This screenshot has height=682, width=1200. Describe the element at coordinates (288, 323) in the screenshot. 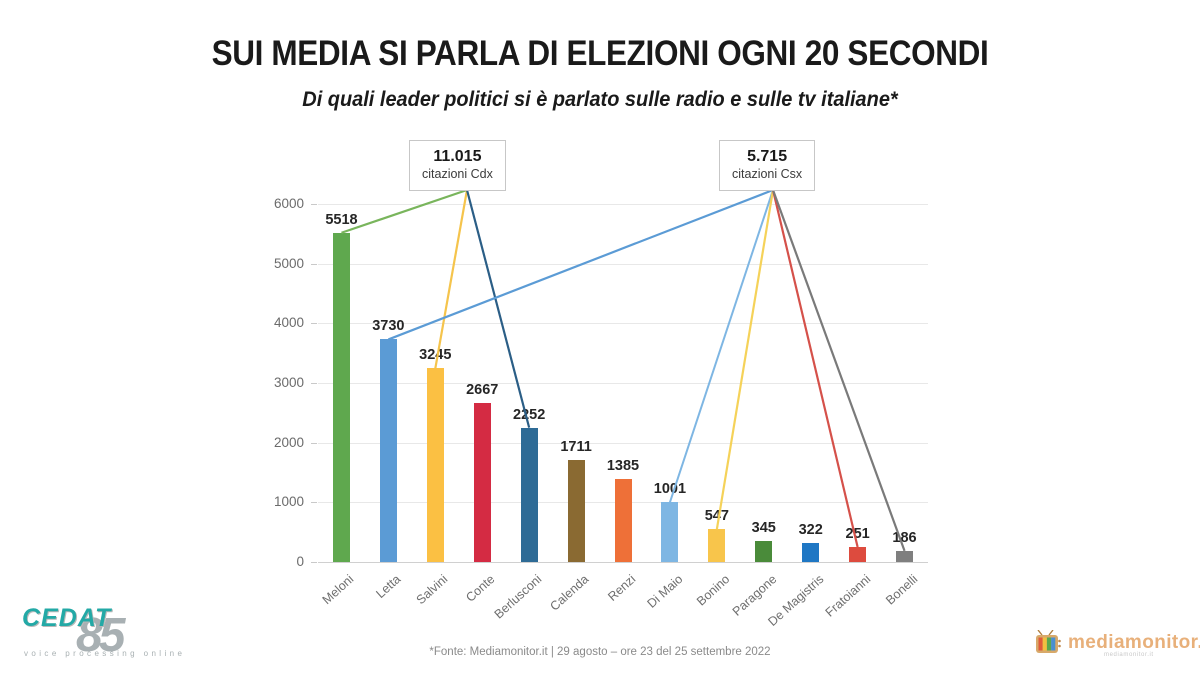

I see `y-axis-tick-label: 4000` at that location.